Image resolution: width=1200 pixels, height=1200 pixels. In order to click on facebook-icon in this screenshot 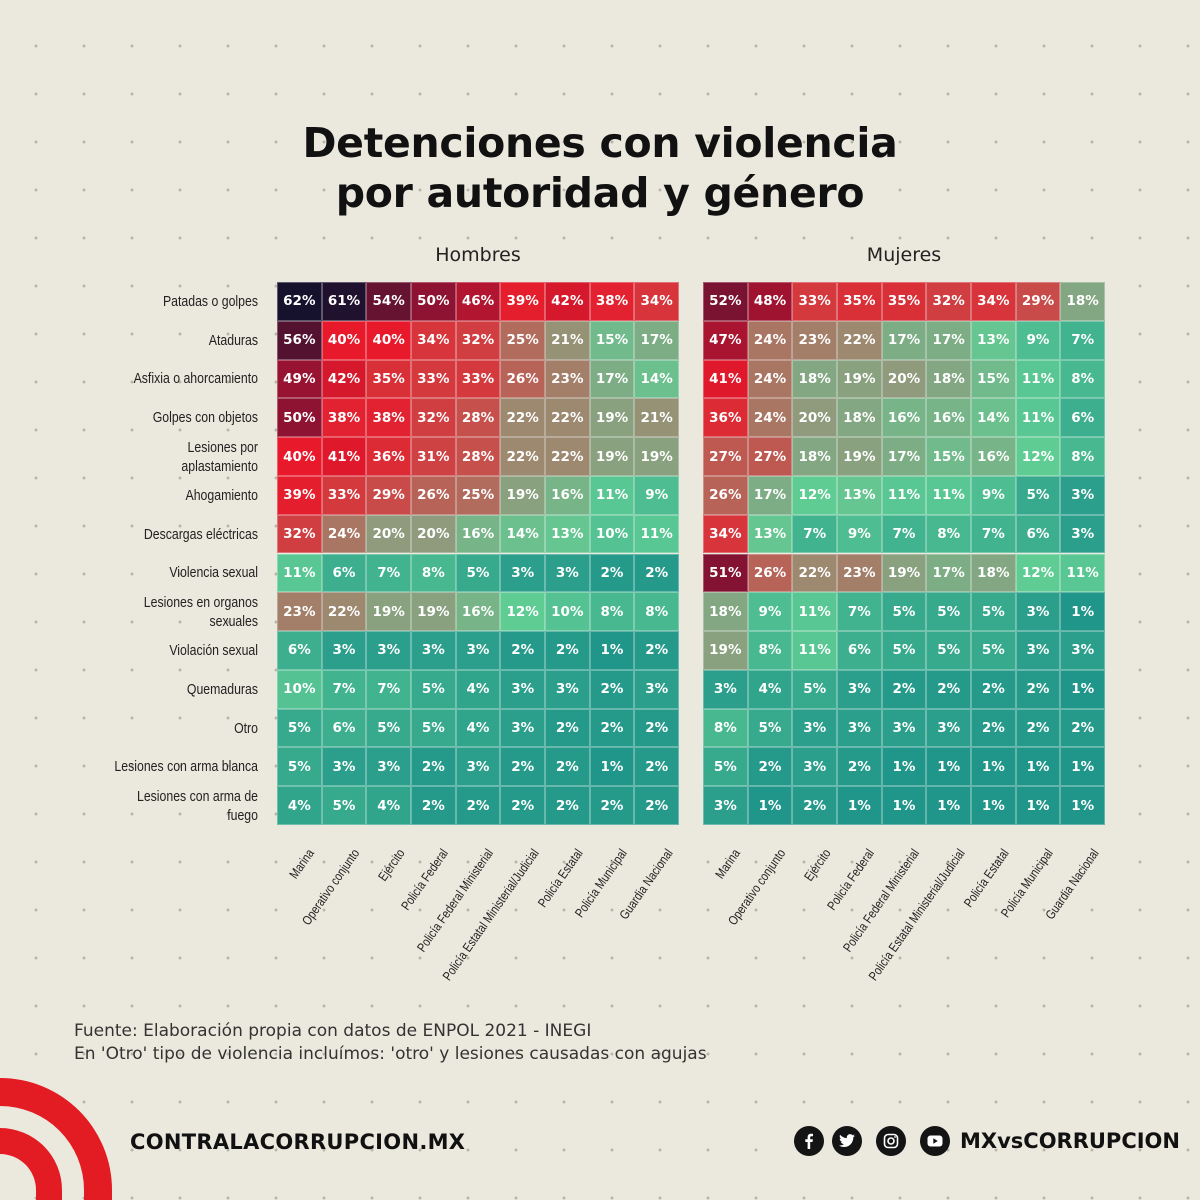, I will do `click(809, 1141)`.